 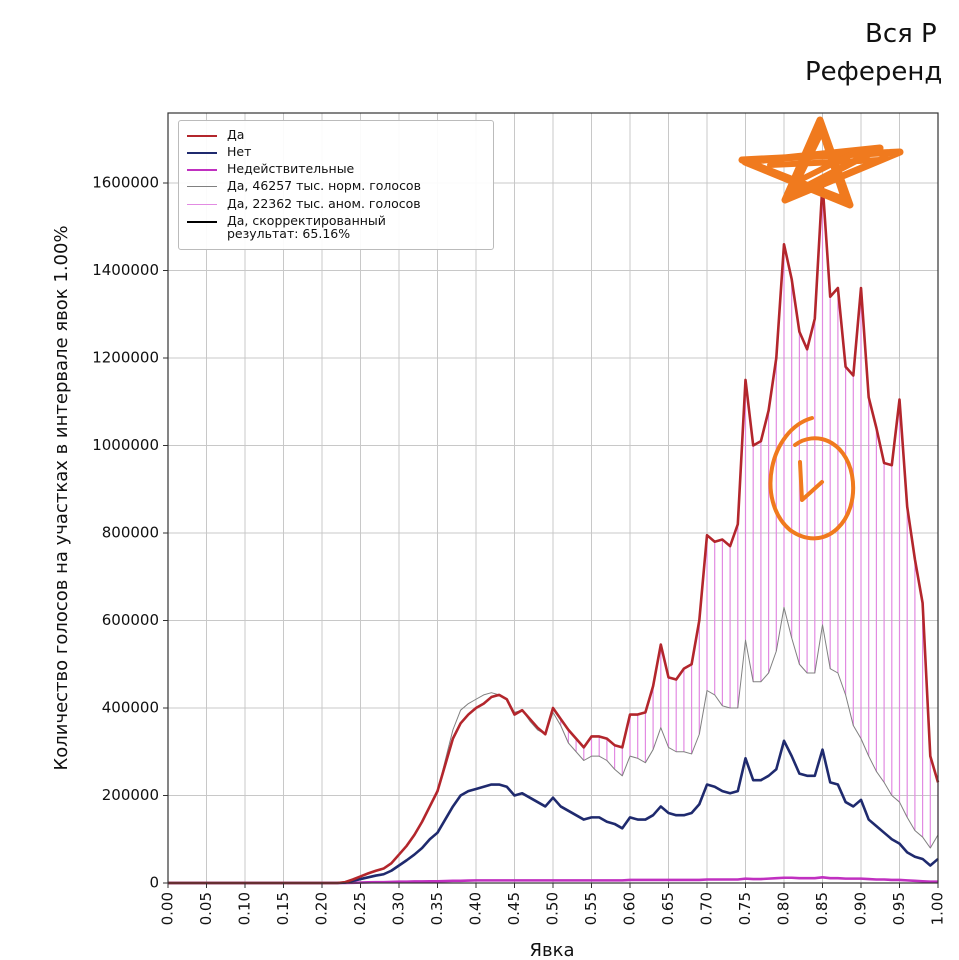 What do you see at coordinates (324, 186) in the screenshot?
I see `legend-label: Да, 46257 тыс. норм. голосов` at bounding box center [324, 186].